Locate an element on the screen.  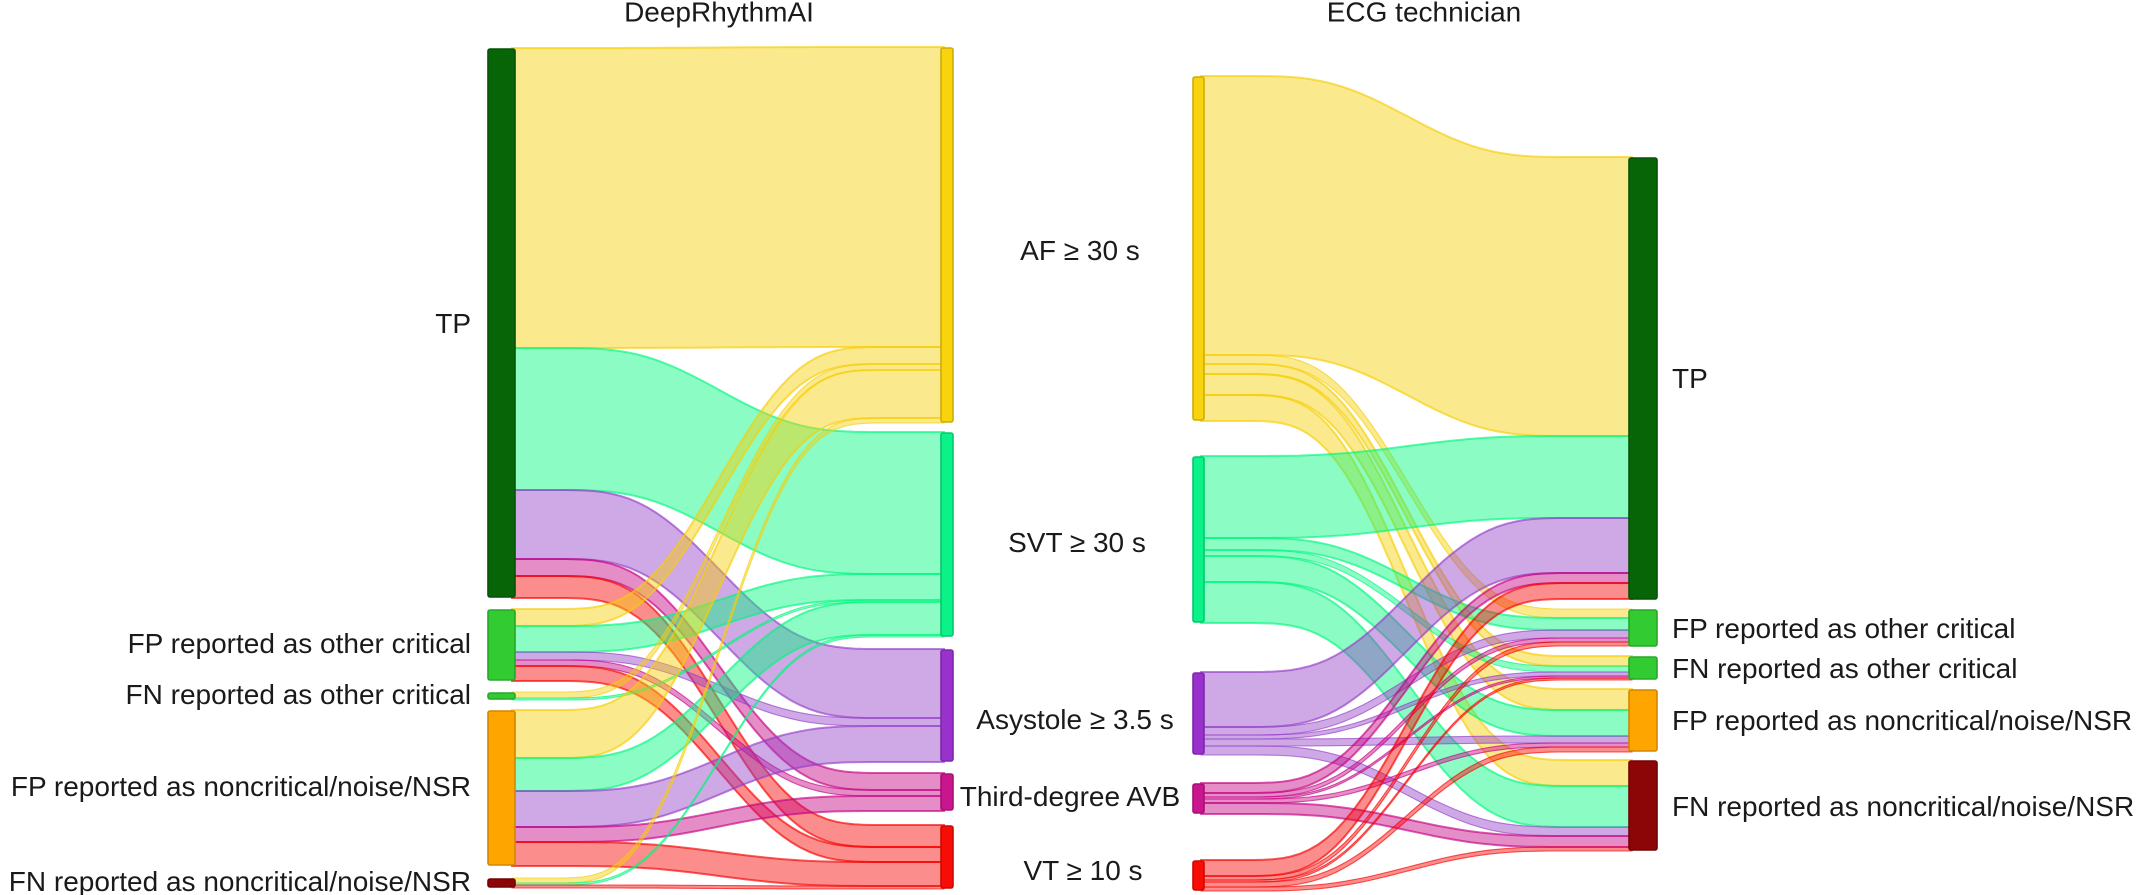
svg-text: Third-degree AVB is located at coordinates (1070, 796).